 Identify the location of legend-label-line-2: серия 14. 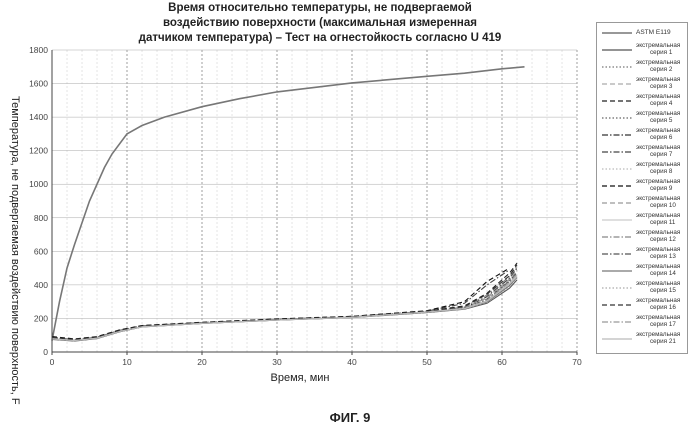
(663, 273).